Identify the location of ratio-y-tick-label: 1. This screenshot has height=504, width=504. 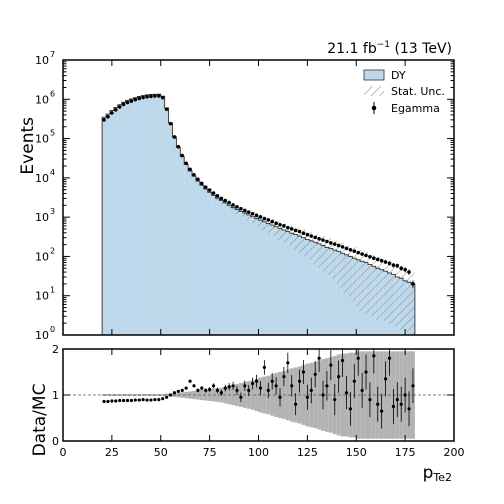
(55, 395).